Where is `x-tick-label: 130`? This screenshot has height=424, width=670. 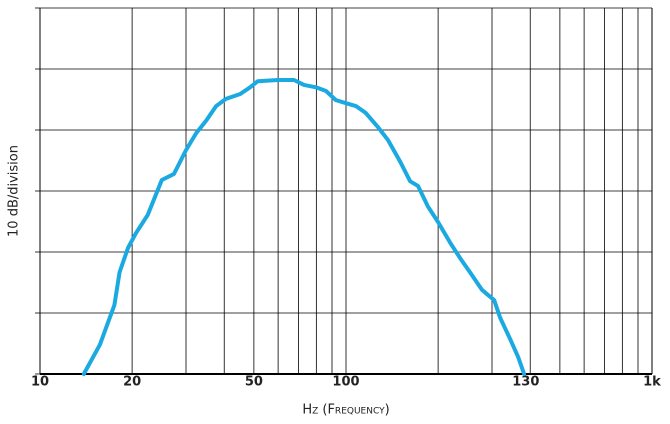
x-tick-label: 130 is located at coordinates (525, 382).